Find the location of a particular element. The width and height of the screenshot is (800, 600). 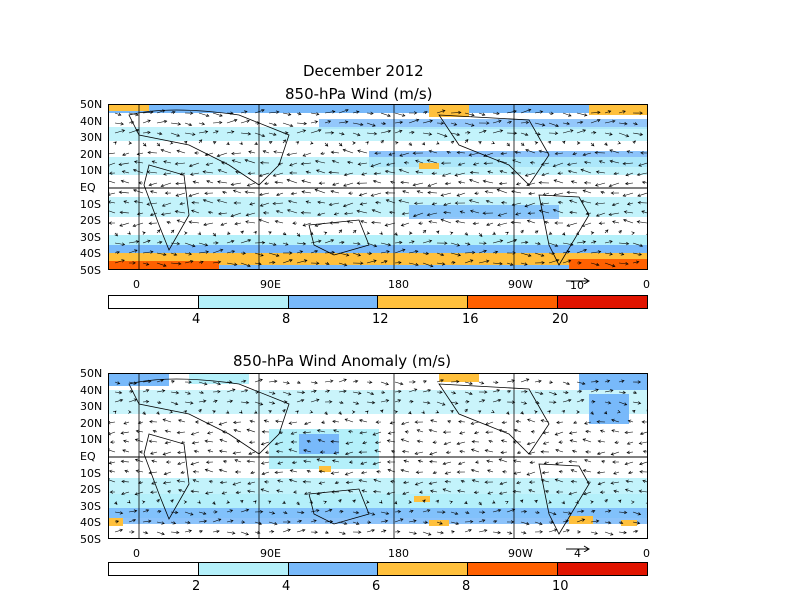

colorbar-label: 6 is located at coordinates (376, 586).